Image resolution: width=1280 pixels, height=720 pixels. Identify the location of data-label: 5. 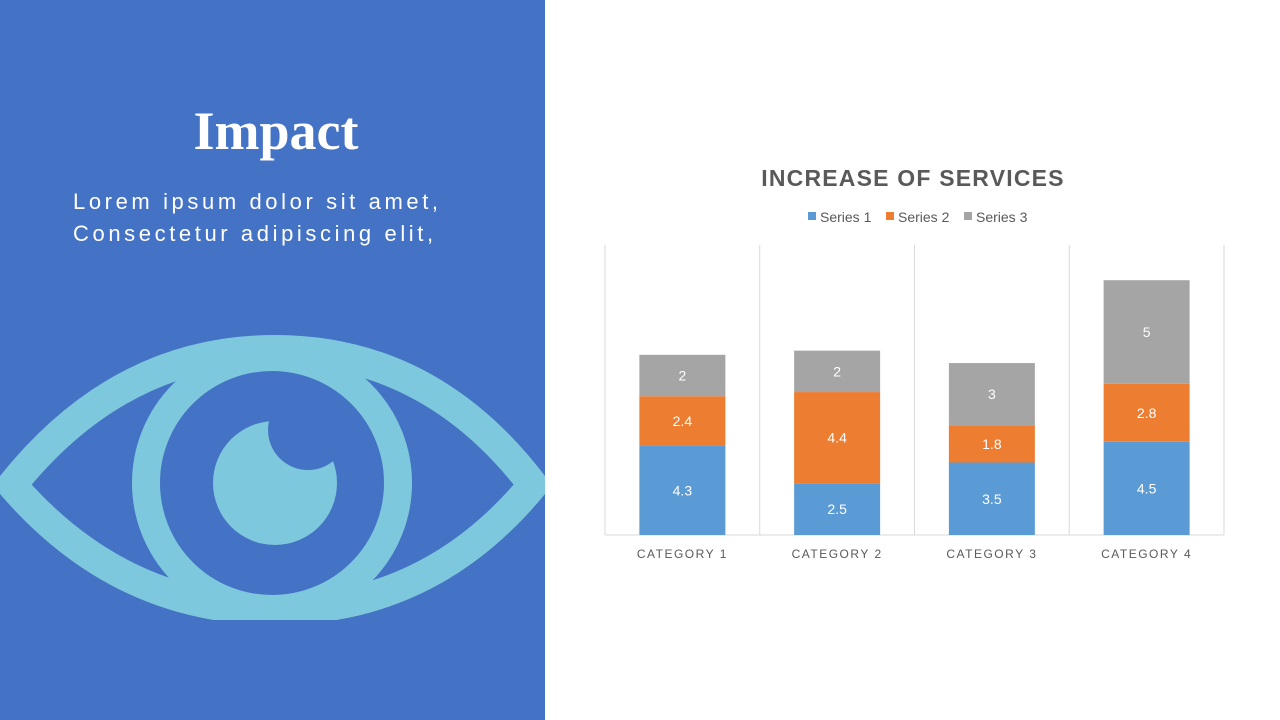
(1147, 332).